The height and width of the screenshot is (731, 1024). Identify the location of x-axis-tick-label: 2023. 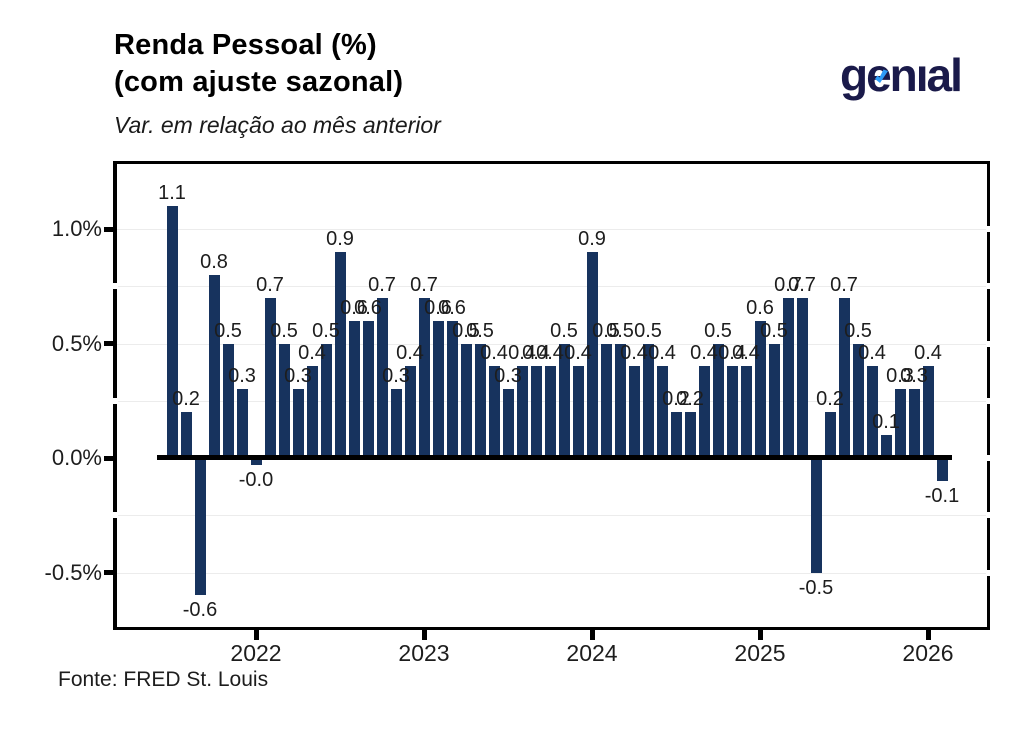
(424, 653).